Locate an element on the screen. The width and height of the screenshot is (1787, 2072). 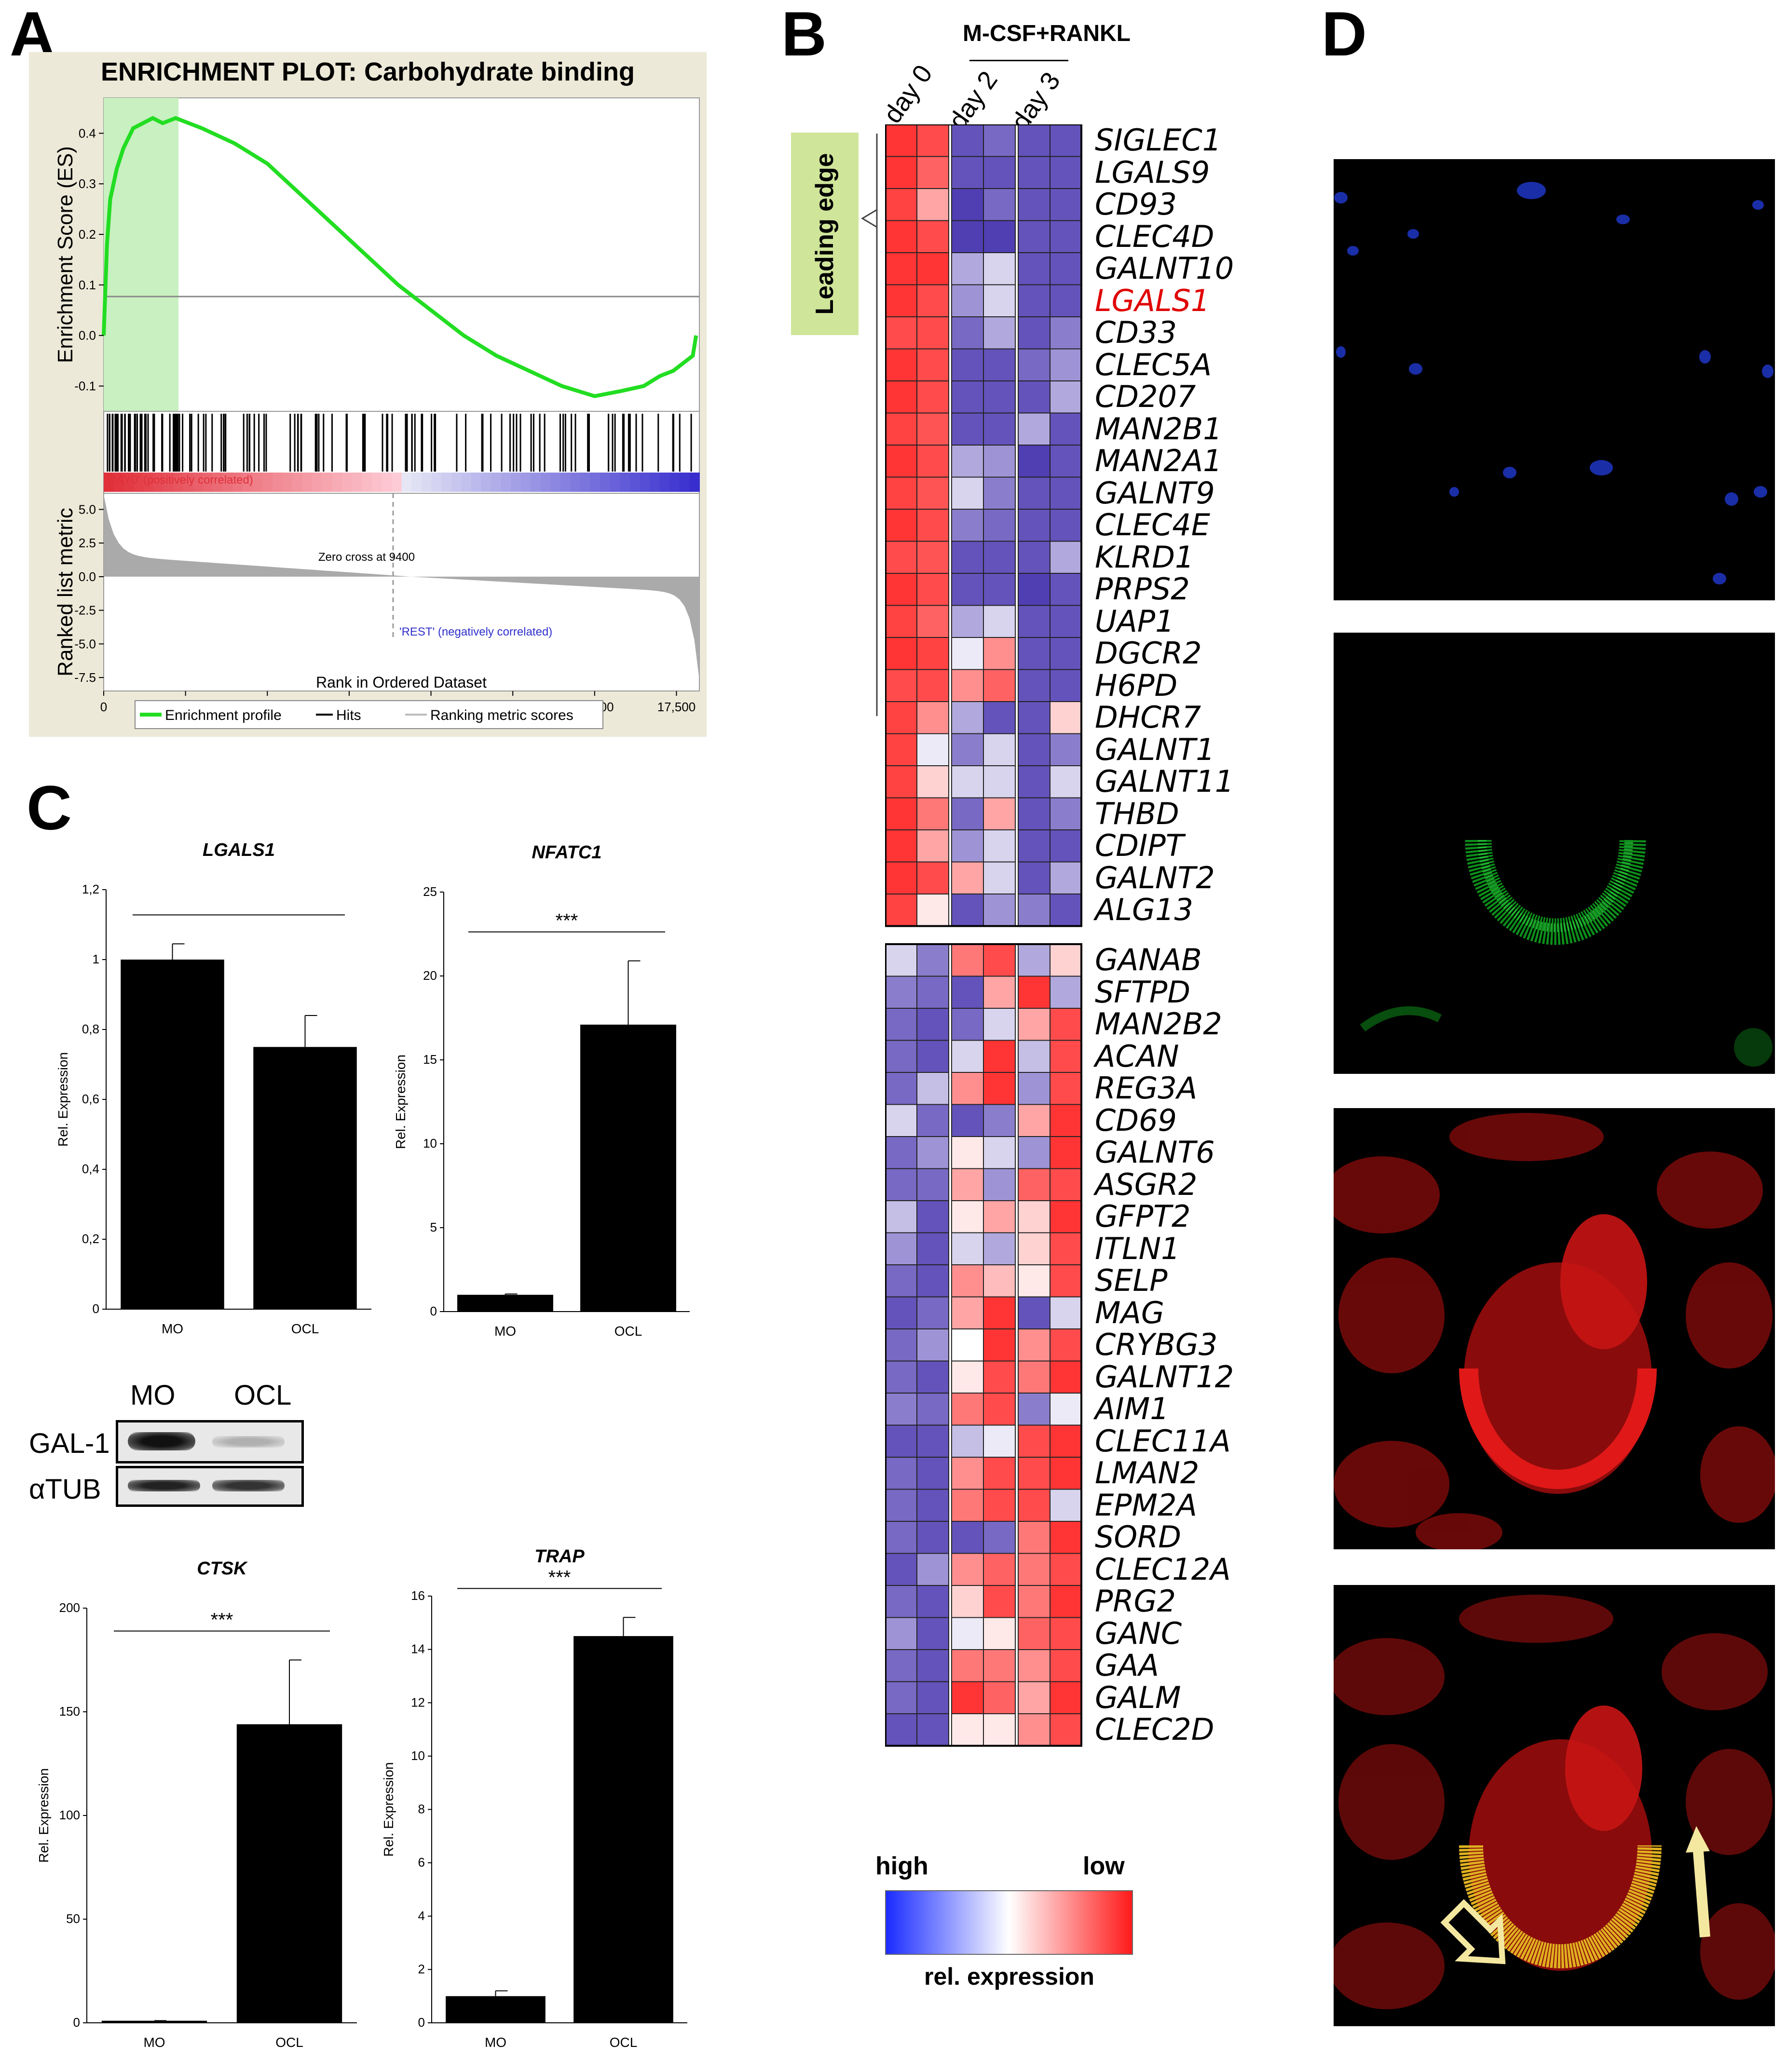
y-tick-label: 20 is located at coordinates (430, 976).